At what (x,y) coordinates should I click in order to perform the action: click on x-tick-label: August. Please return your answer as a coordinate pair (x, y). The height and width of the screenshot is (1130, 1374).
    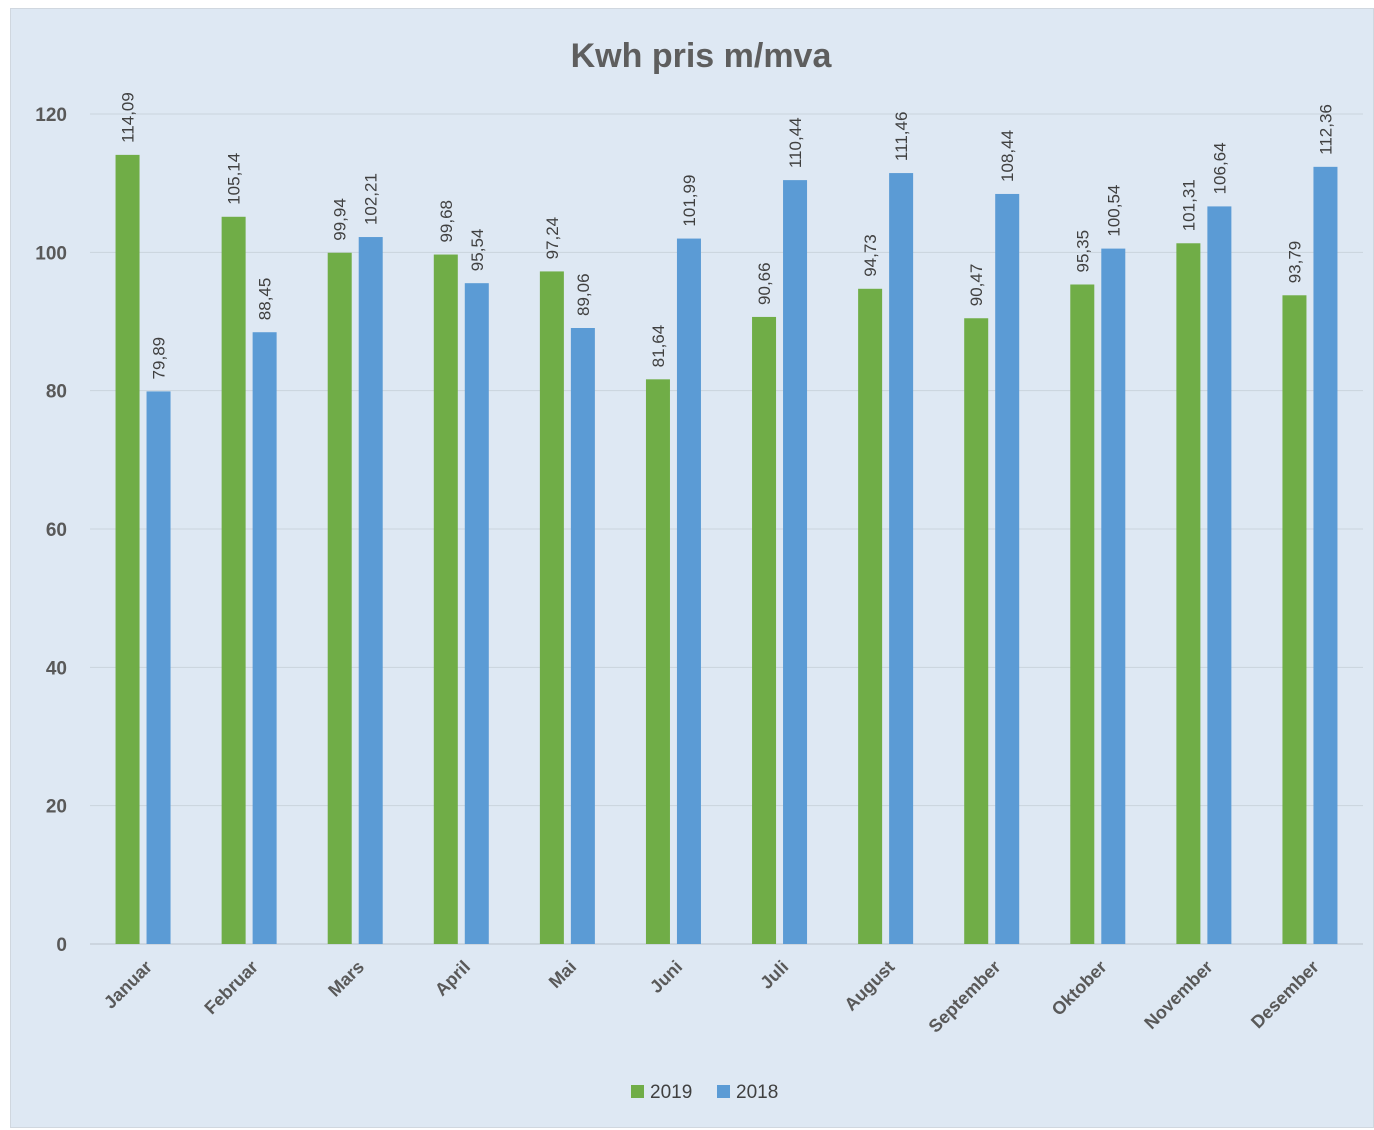
    Looking at the image, I should click on (869, 986).